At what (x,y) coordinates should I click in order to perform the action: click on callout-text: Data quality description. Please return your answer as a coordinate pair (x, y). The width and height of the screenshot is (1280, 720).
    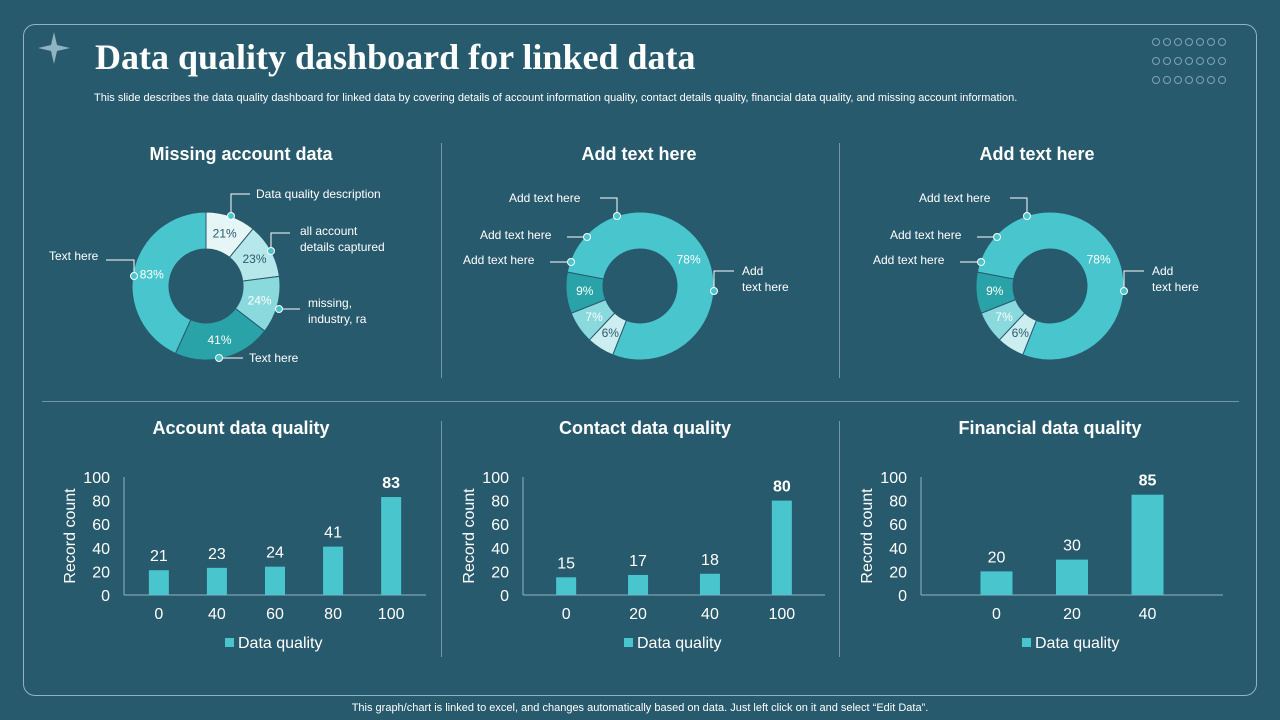
    Looking at the image, I should click on (318, 194).